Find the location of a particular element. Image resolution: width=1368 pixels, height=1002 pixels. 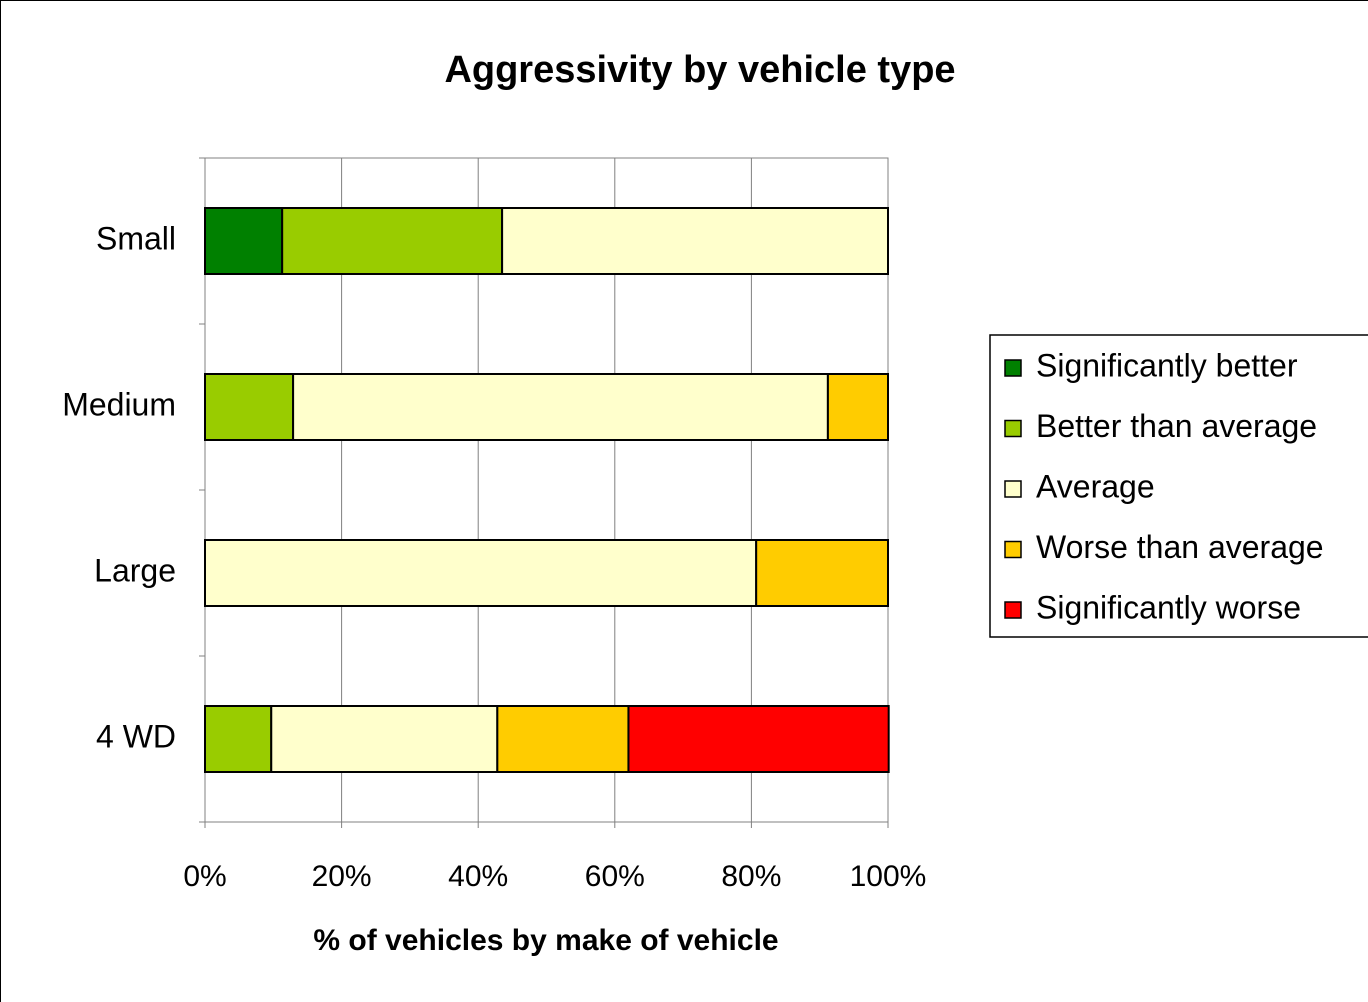

legend-label: Better than average is located at coordinates (1176, 426).